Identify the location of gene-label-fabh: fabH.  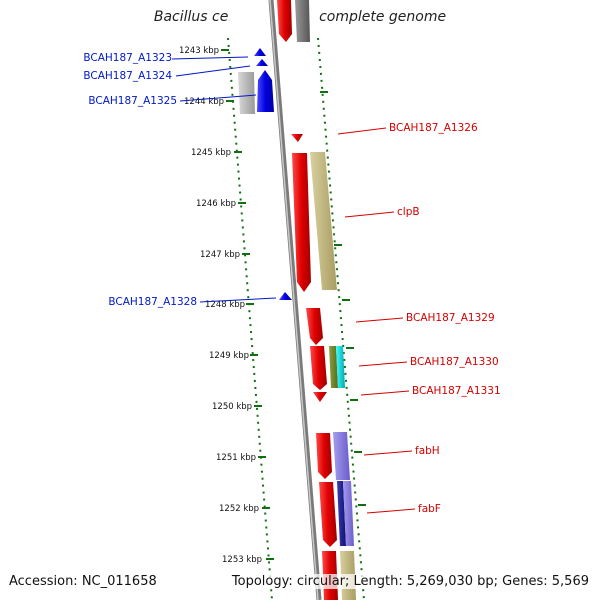
(427, 451).